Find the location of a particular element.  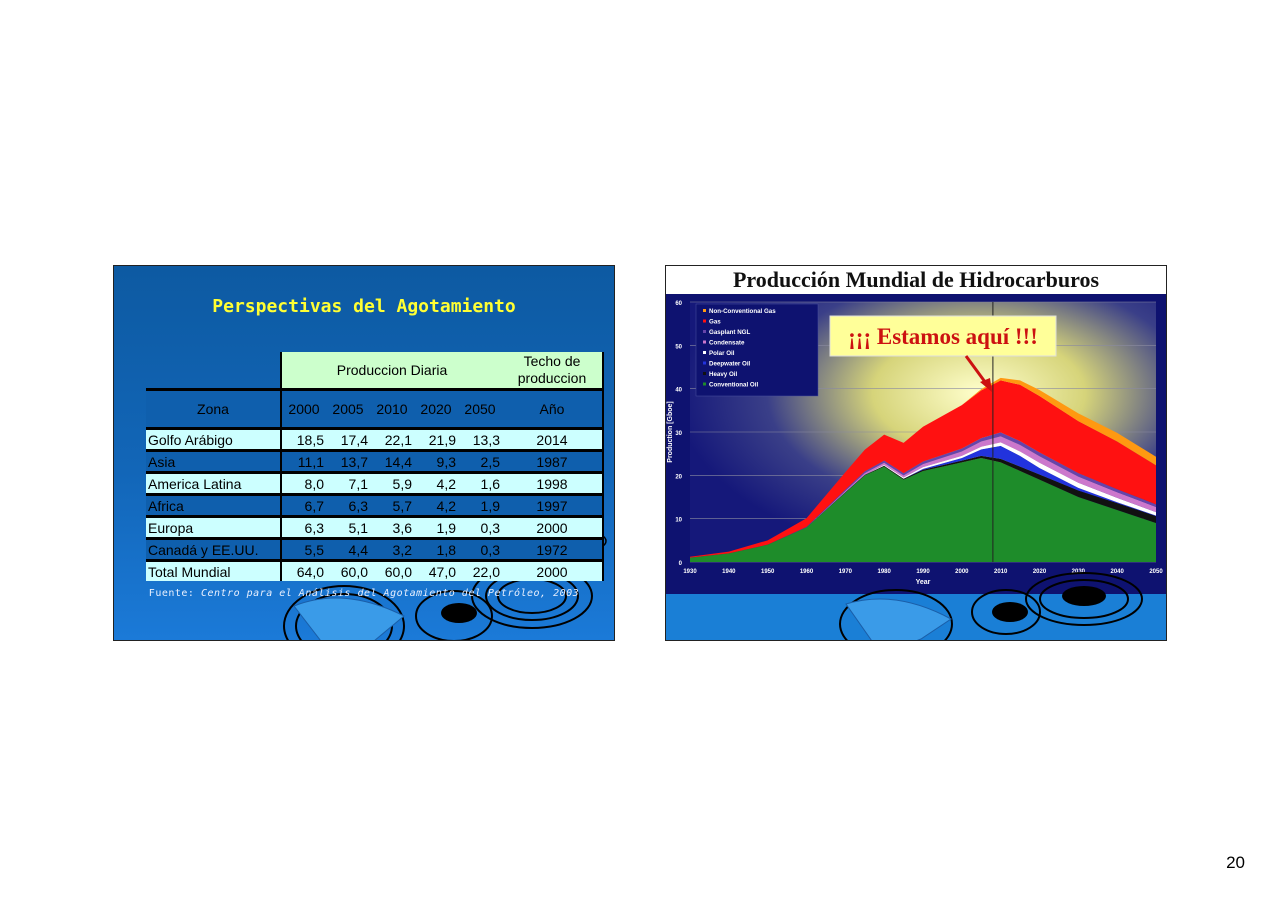

table-row: America Latina 8,0 7,1 5,9 4,2 1,6 1998 is located at coordinates (375, 483).